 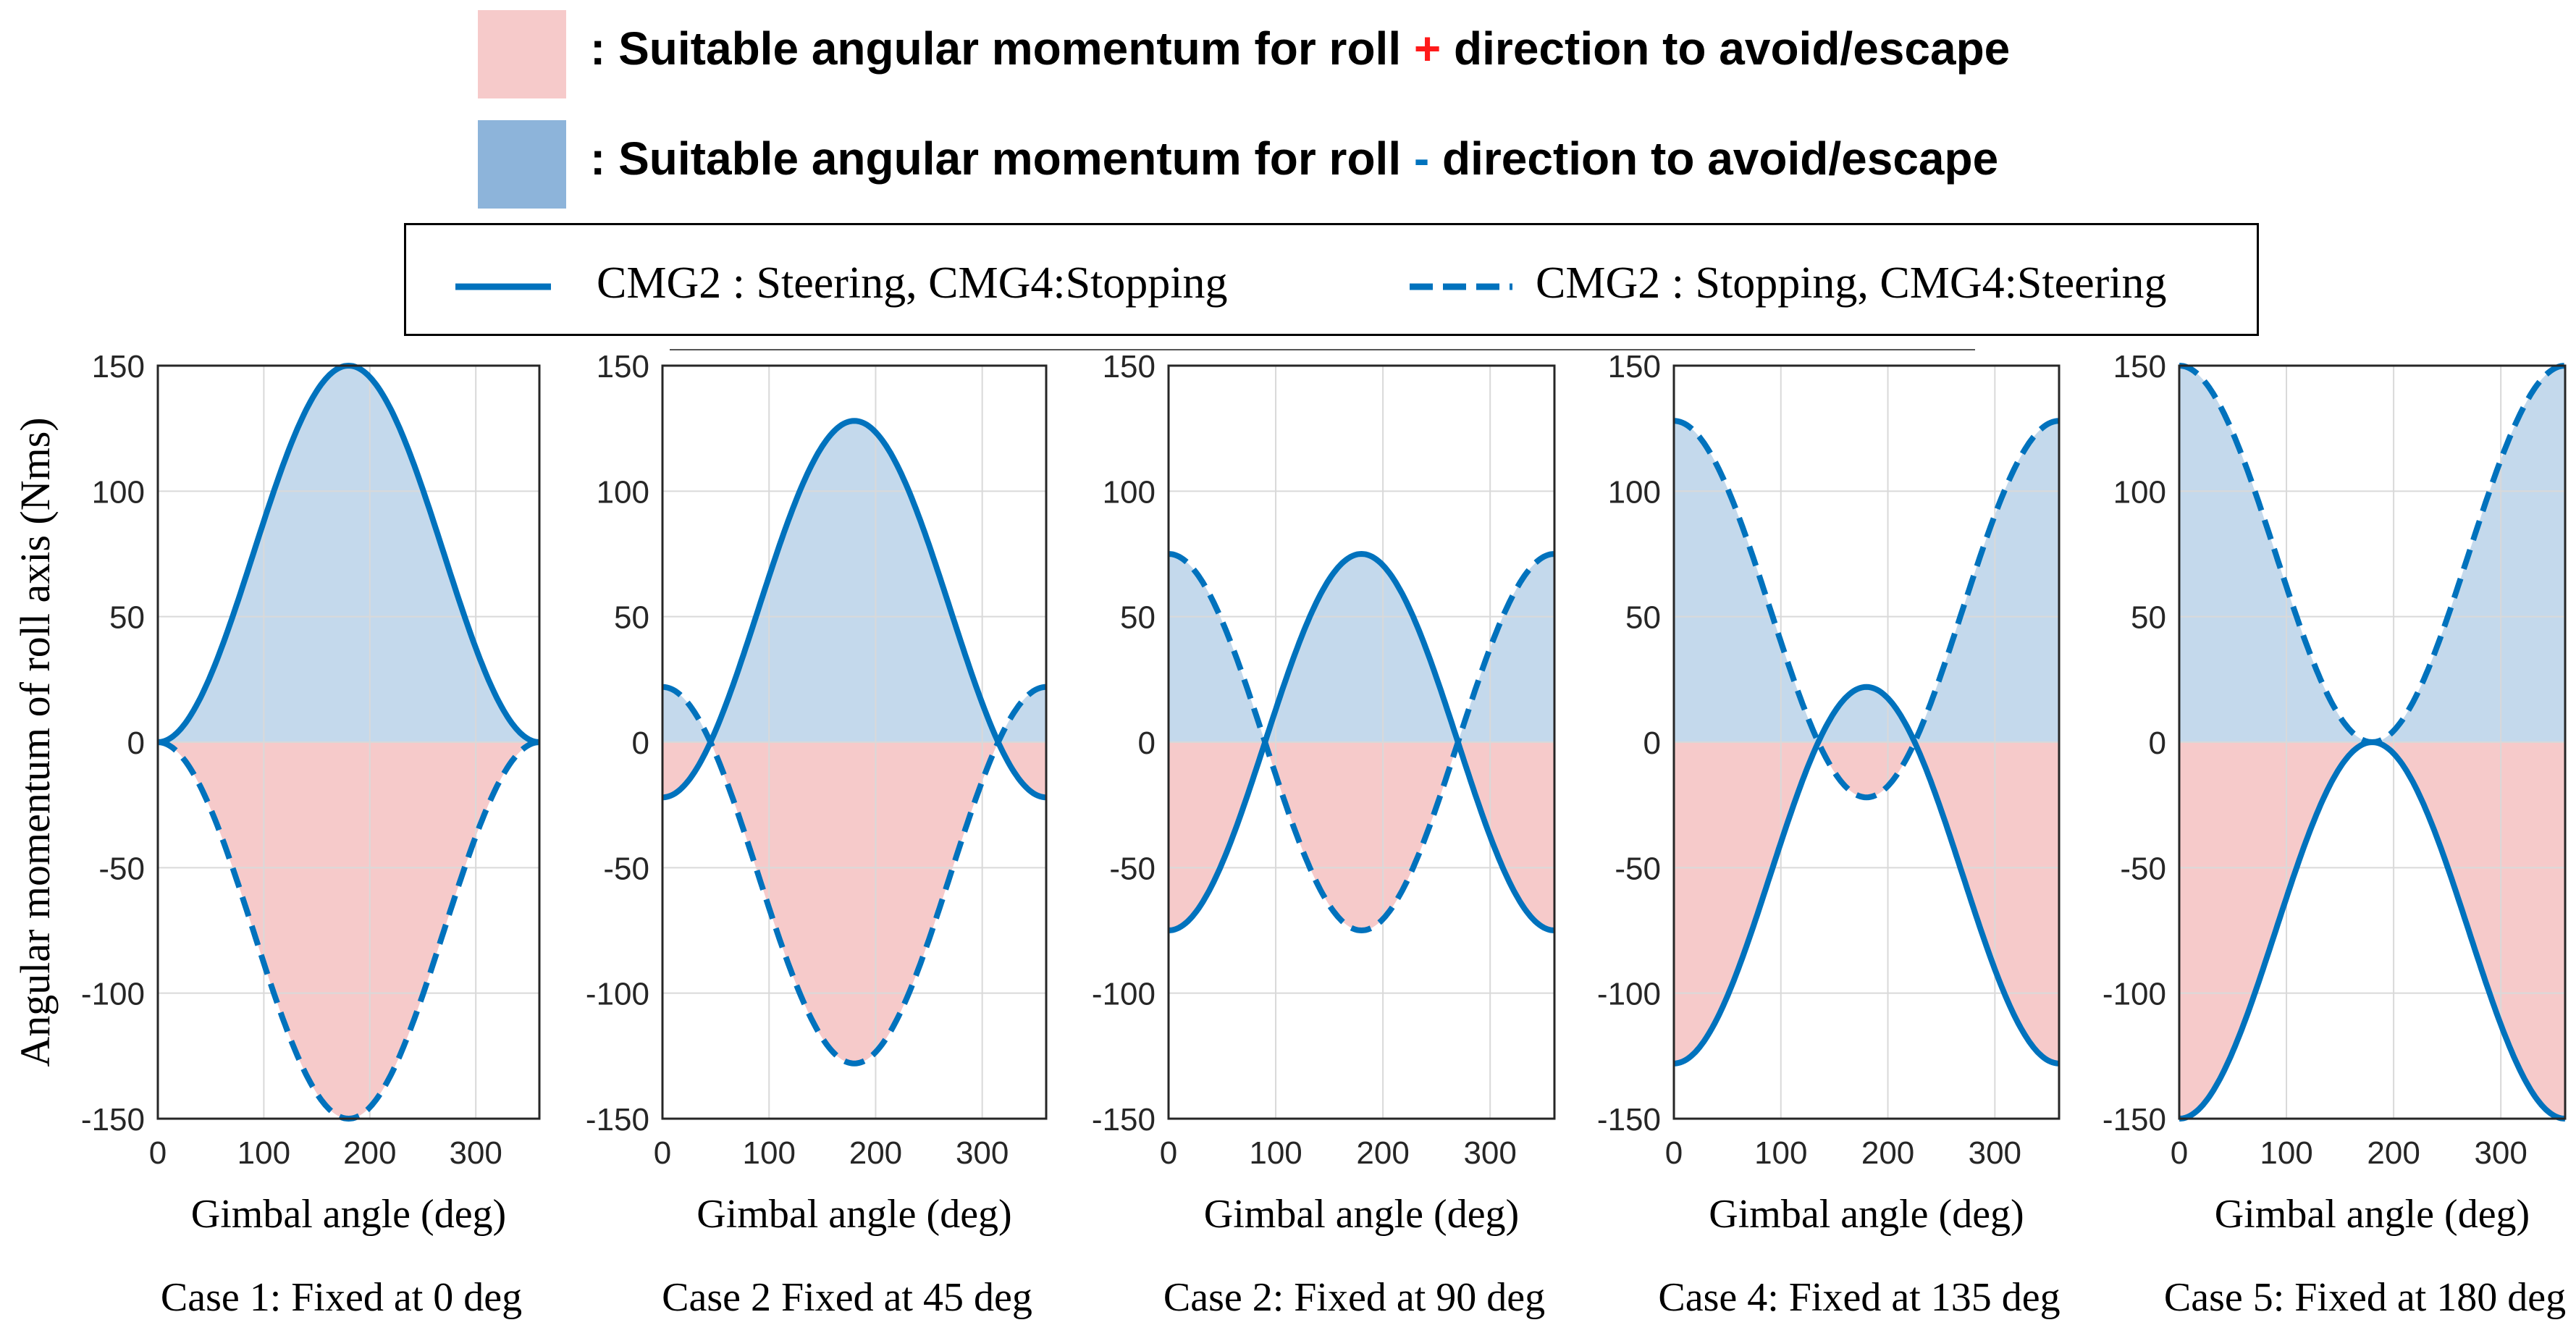 I want to click on case-title: Case 1: Fixed at 0 deg, so click(x=341, y=1297).